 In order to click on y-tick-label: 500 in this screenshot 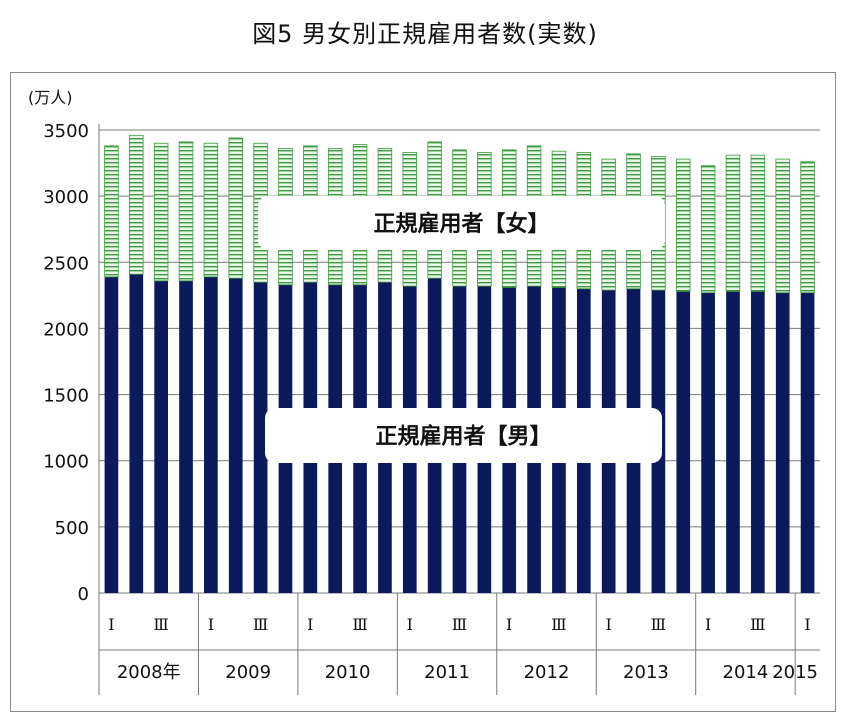, I will do `click(72, 528)`.